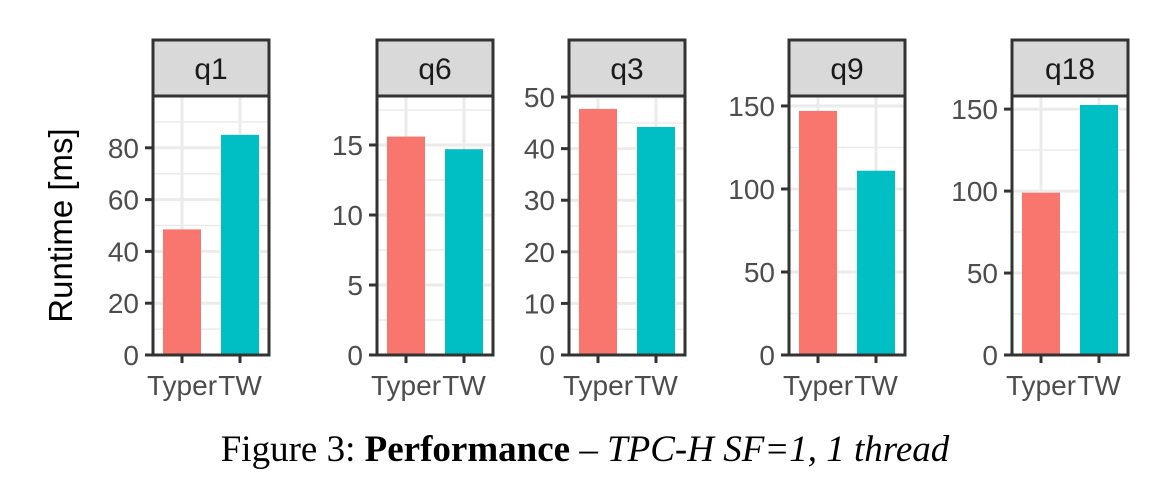 This screenshot has height=496, width=1170. I want to click on facet-strip-label: q3, so click(626, 69).